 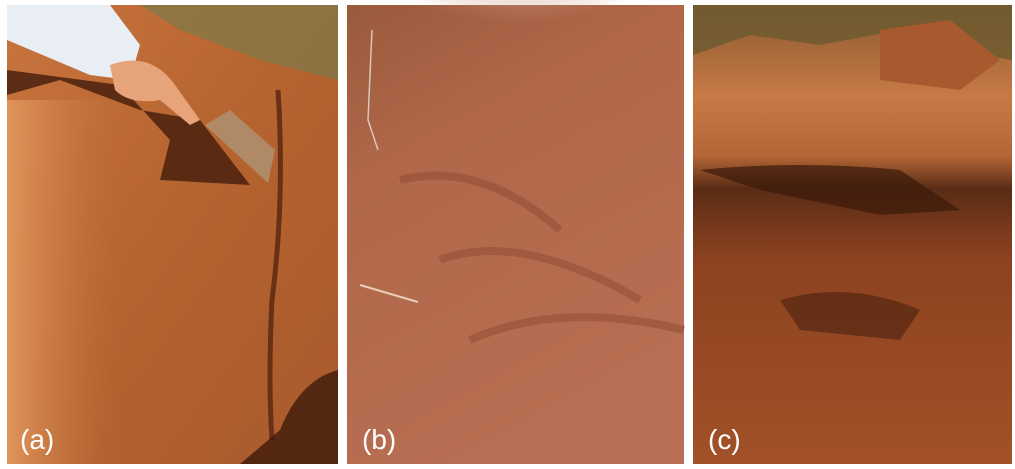 I want to click on groove, so click(x=275, y=265).